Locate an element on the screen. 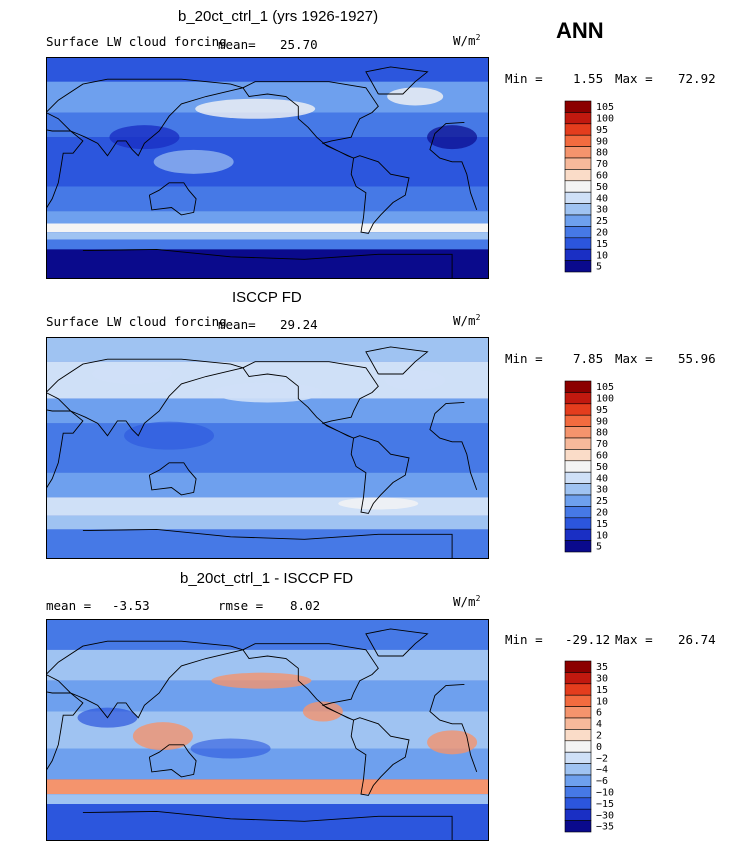 The height and width of the screenshot is (846, 732). panel1-variable: Surface LW cloud forcing is located at coordinates (136, 41).